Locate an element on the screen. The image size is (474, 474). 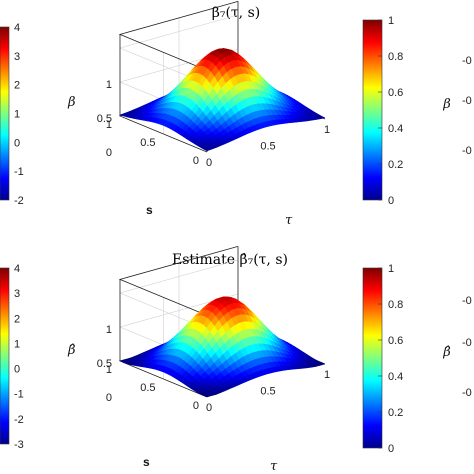
left-colorbar-tick-label: -3 is located at coordinates (19, 445).